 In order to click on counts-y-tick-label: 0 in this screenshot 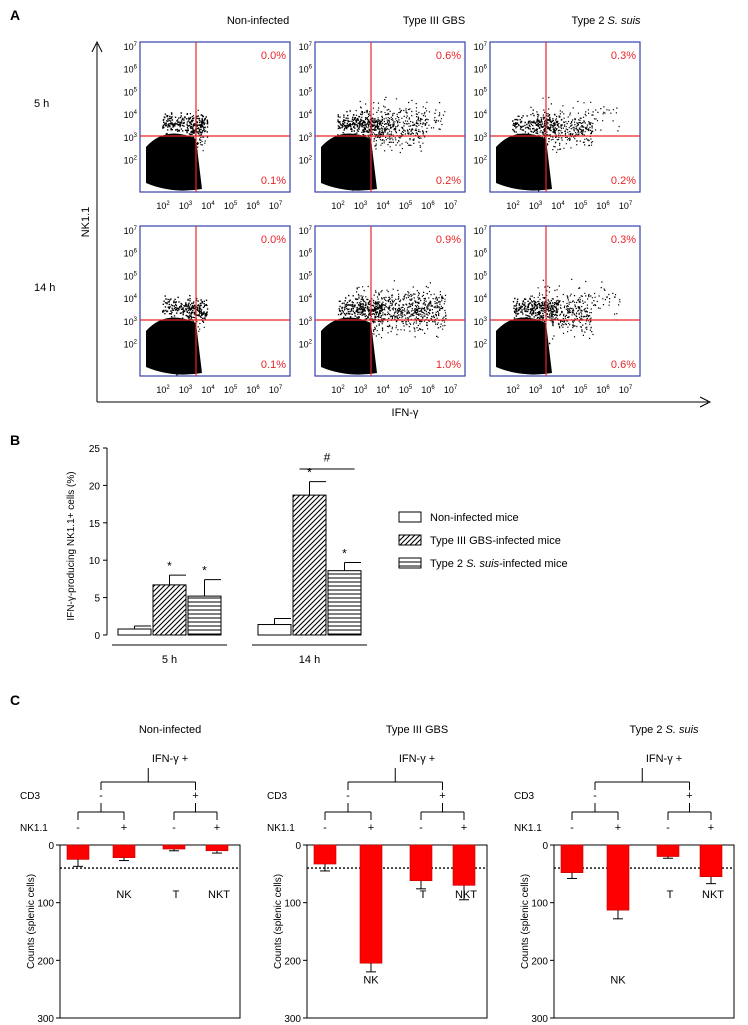, I will do `click(298, 846)`.